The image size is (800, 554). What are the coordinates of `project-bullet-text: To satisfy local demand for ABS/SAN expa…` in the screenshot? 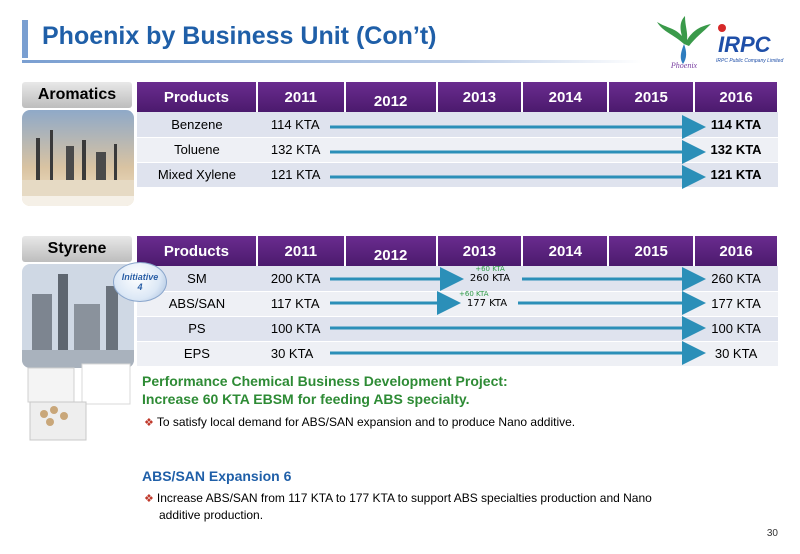 It's located at (366, 422).